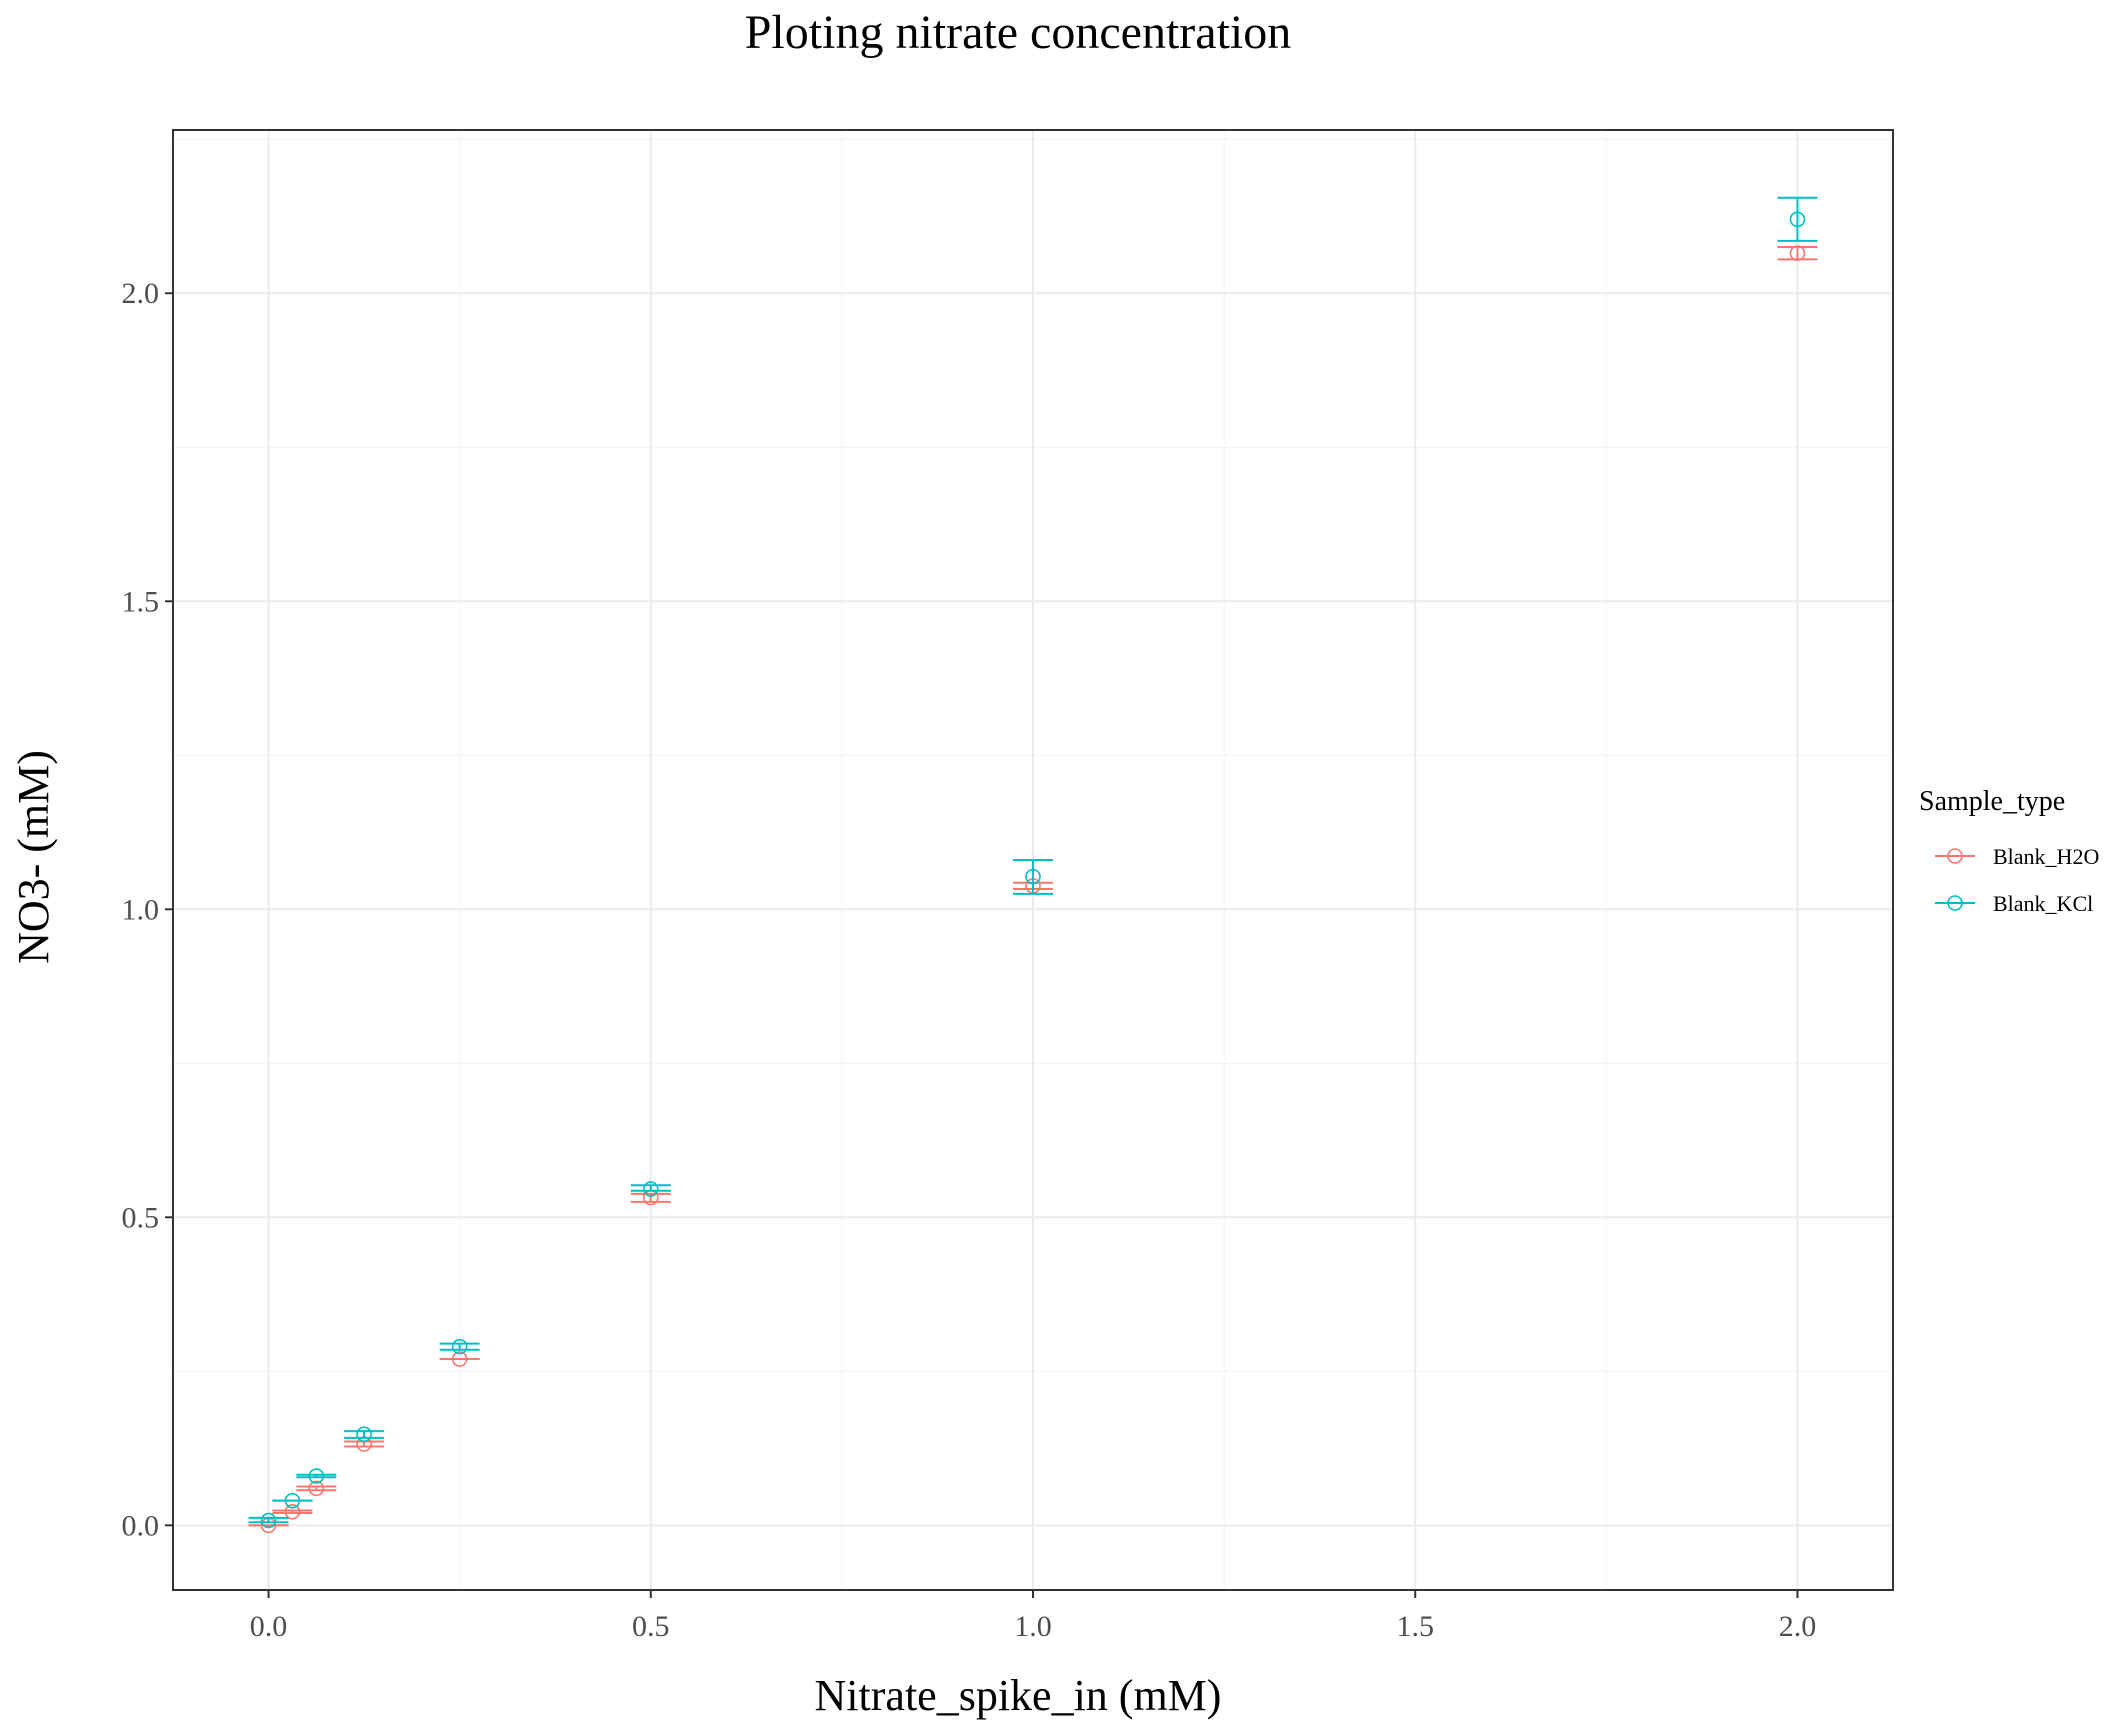 The image size is (2112, 1728). What do you see at coordinates (141, 1525) in the screenshot?
I see `y-tick-label: 0.0` at bounding box center [141, 1525].